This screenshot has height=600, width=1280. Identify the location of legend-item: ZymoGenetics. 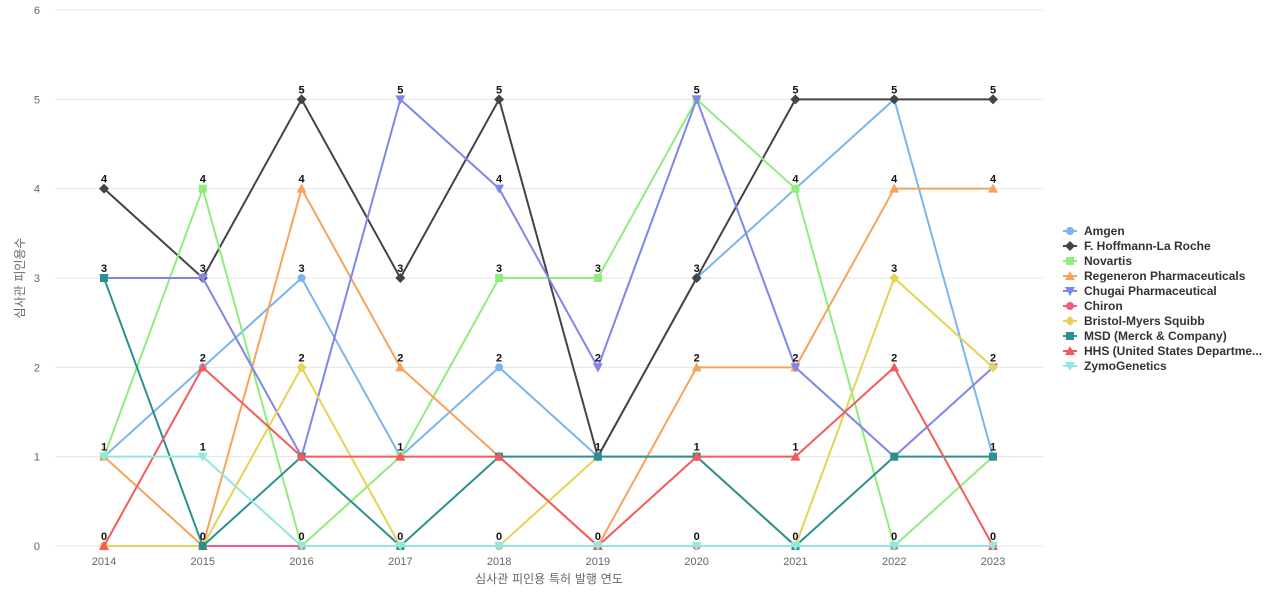
(1115, 366).